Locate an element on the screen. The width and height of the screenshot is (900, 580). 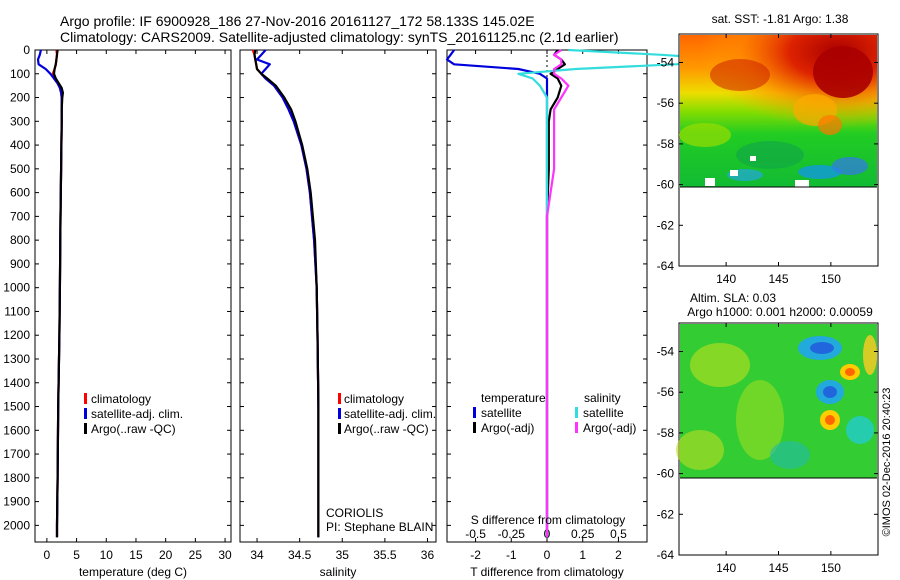
s-tick-label: 0.5 is located at coordinates (618, 534).